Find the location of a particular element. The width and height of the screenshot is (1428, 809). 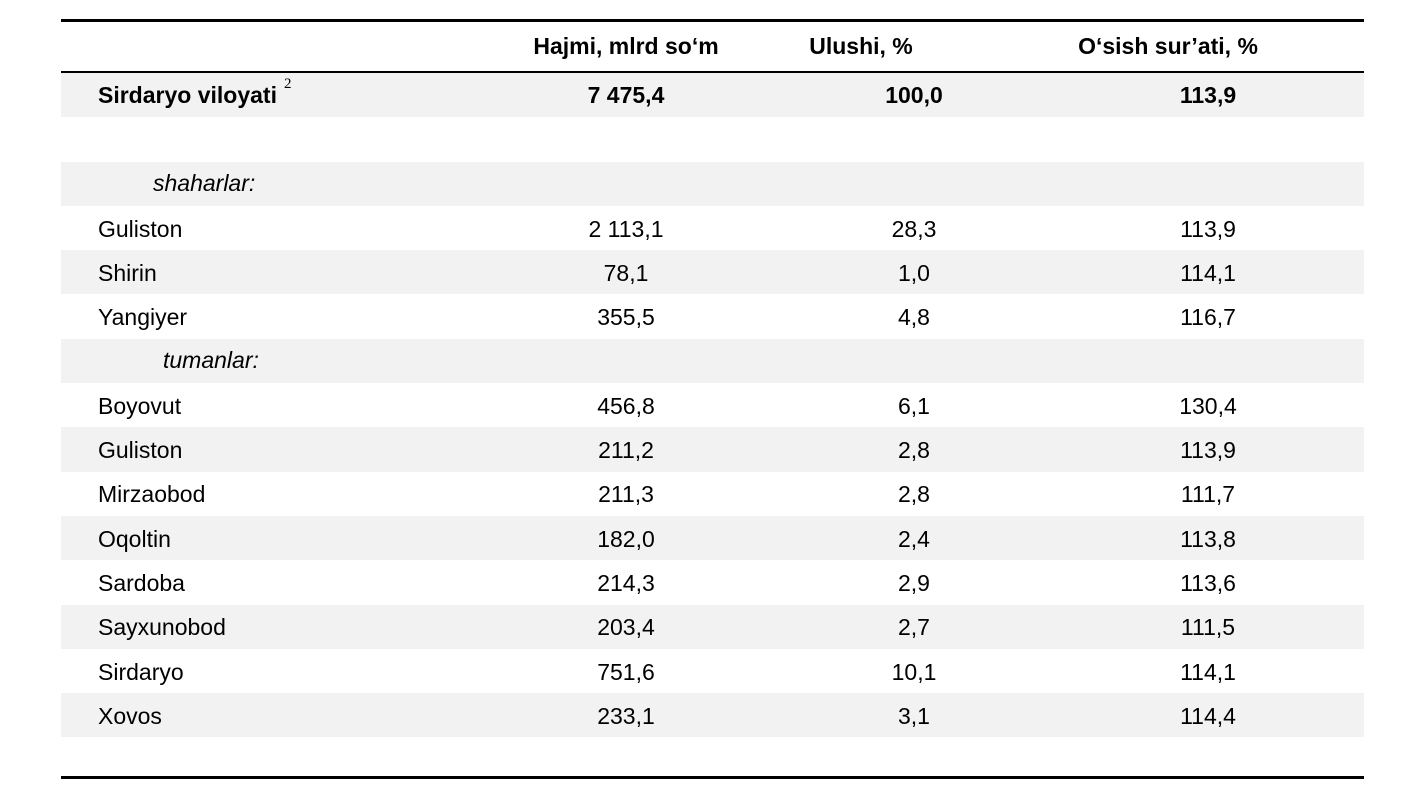

total-name-cell: Sirdaryo viloyati 2 is located at coordinates (194, 95).